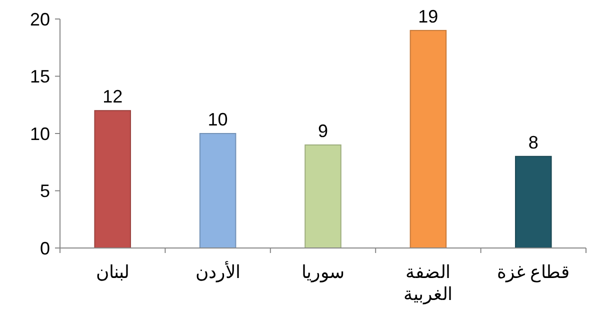 Image resolution: width=616 pixels, height=333 pixels. What do you see at coordinates (533, 272) in the screenshot?
I see `x-tick-label: قطاع غزة` at bounding box center [533, 272].